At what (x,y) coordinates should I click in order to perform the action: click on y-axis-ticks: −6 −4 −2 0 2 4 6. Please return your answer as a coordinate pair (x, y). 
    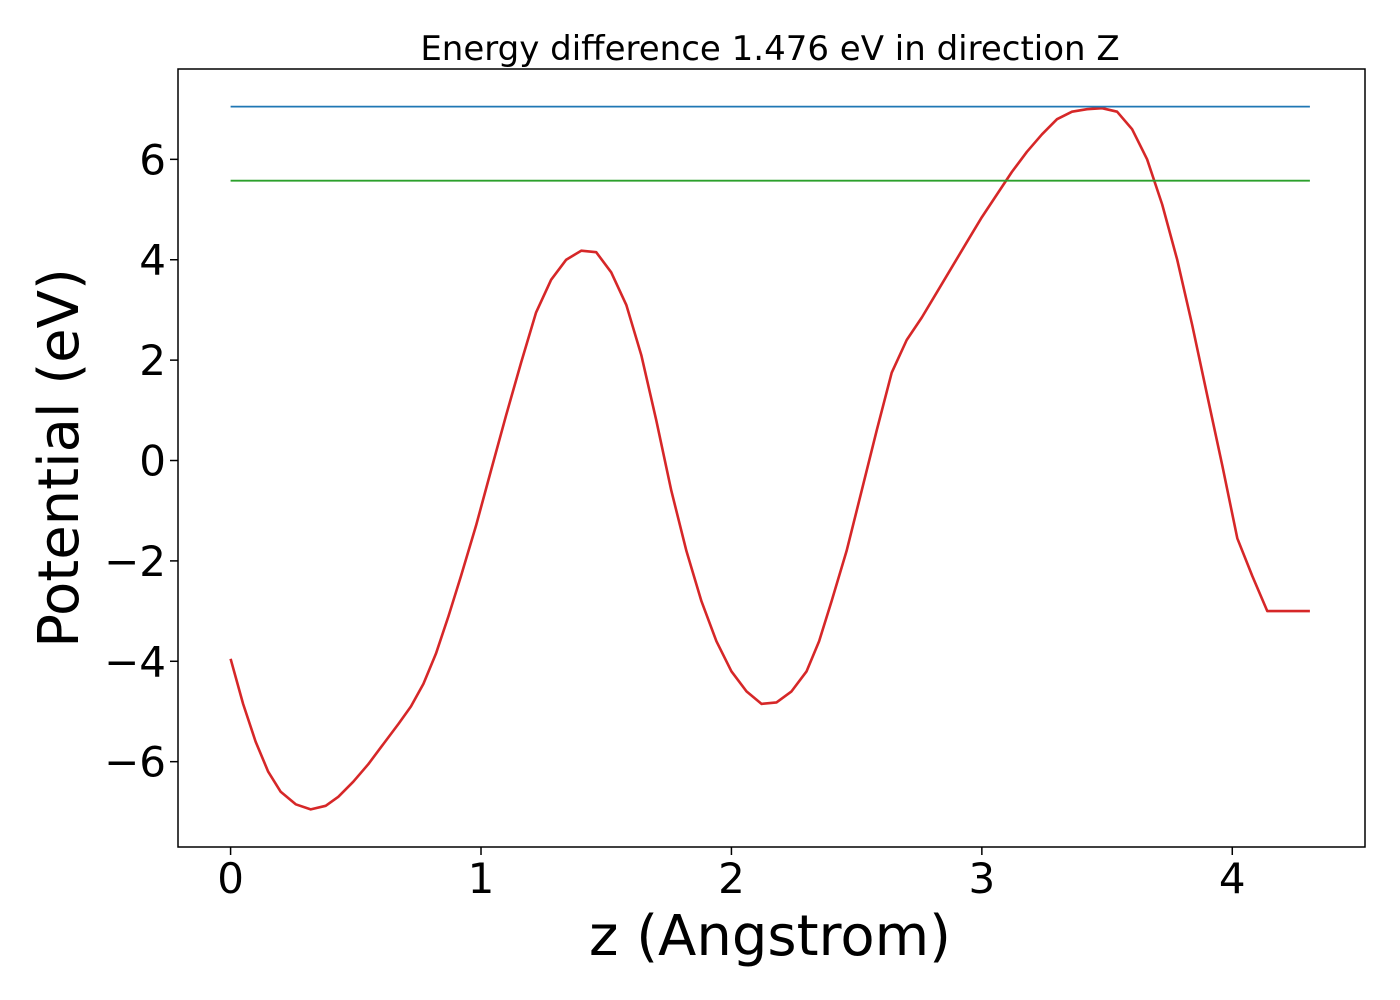
    Looking at the image, I should click on (141, 461).